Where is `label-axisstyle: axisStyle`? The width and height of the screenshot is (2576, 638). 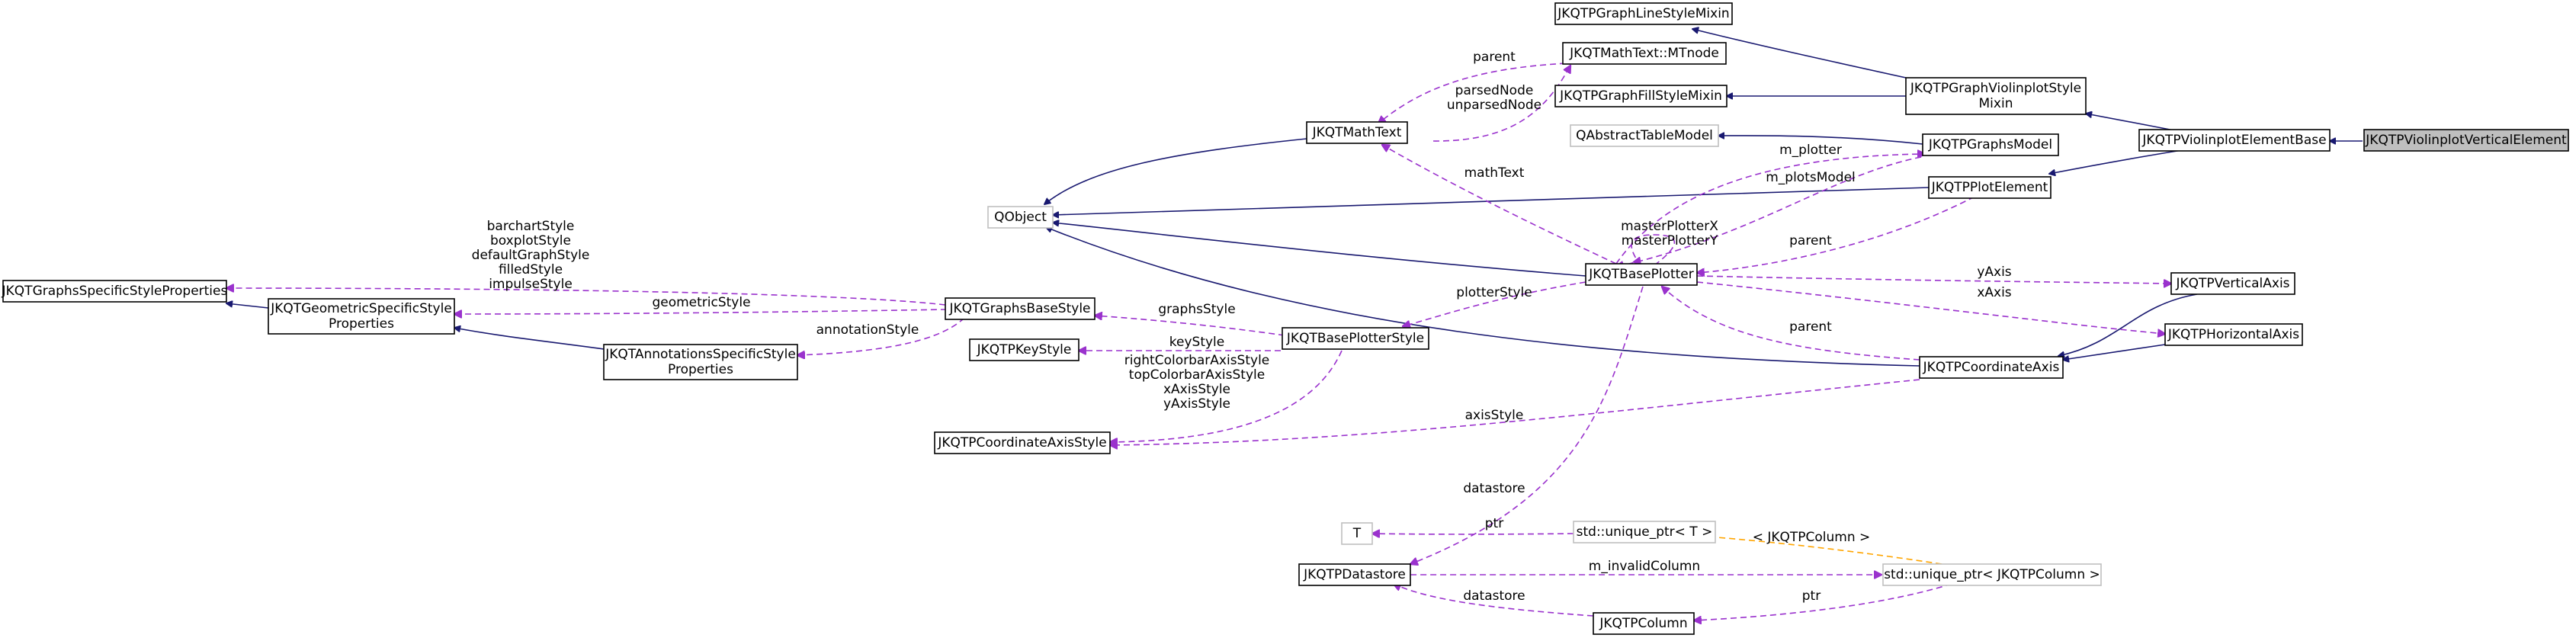
label-axisstyle: axisStyle is located at coordinates (1494, 415).